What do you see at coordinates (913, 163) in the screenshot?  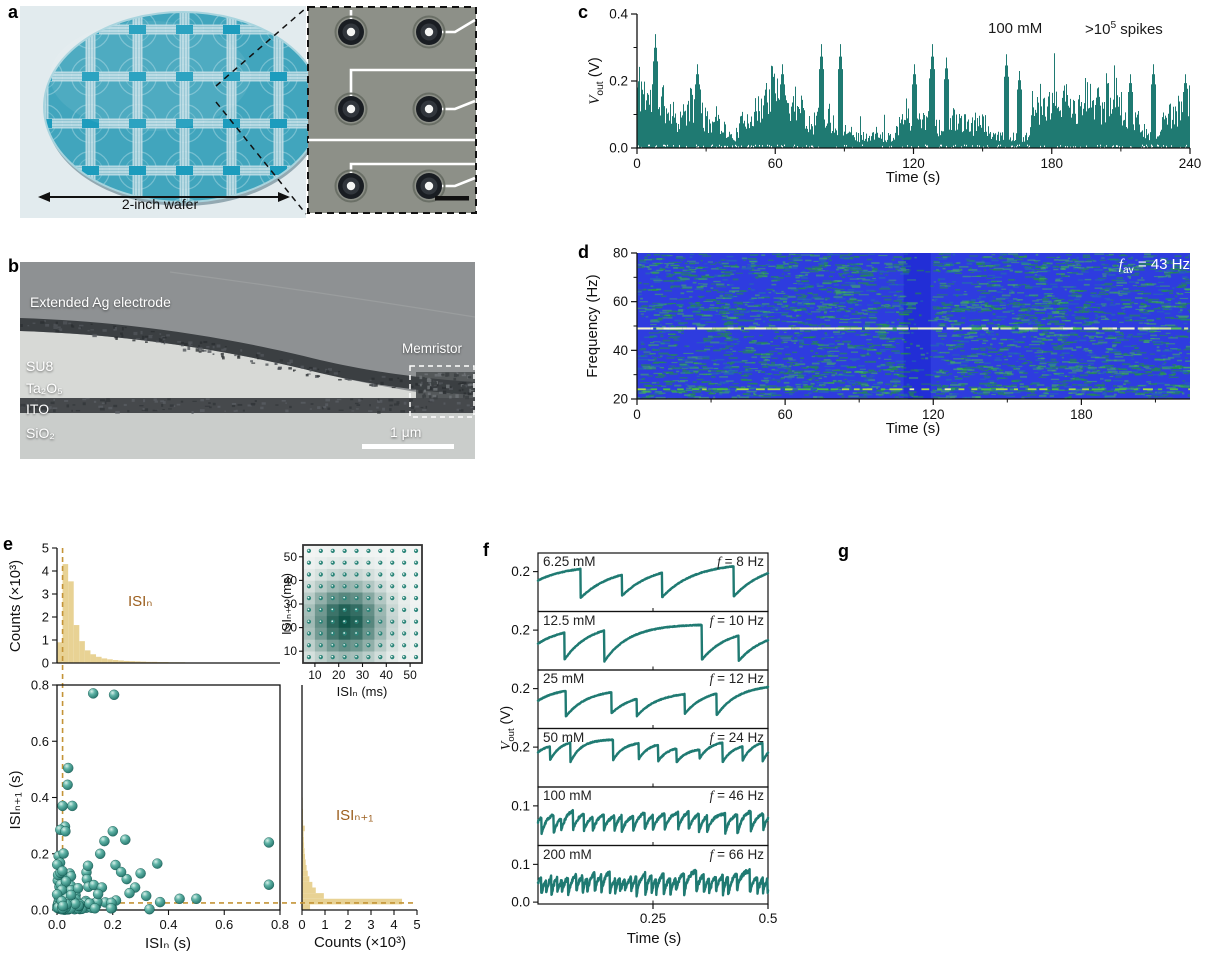 I see `svg-text: 120` at bounding box center [913, 163].